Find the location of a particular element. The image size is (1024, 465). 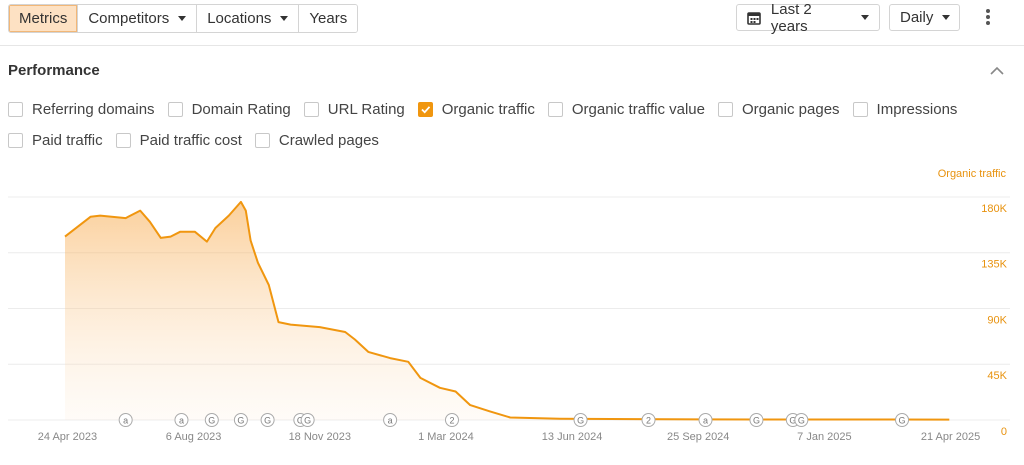

checkbox-option: Impressions is located at coordinates (905, 109).